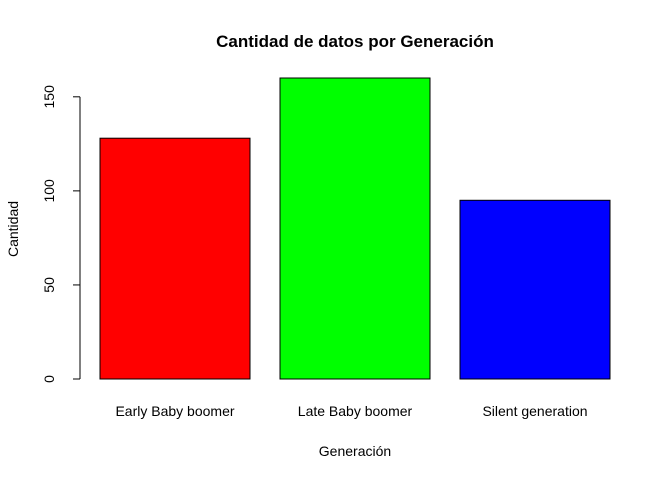 The image size is (672, 480). What do you see at coordinates (13, 229) in the screenshot?
I see `y-axis-label: Cantidad` at bounding box center [13, 229].